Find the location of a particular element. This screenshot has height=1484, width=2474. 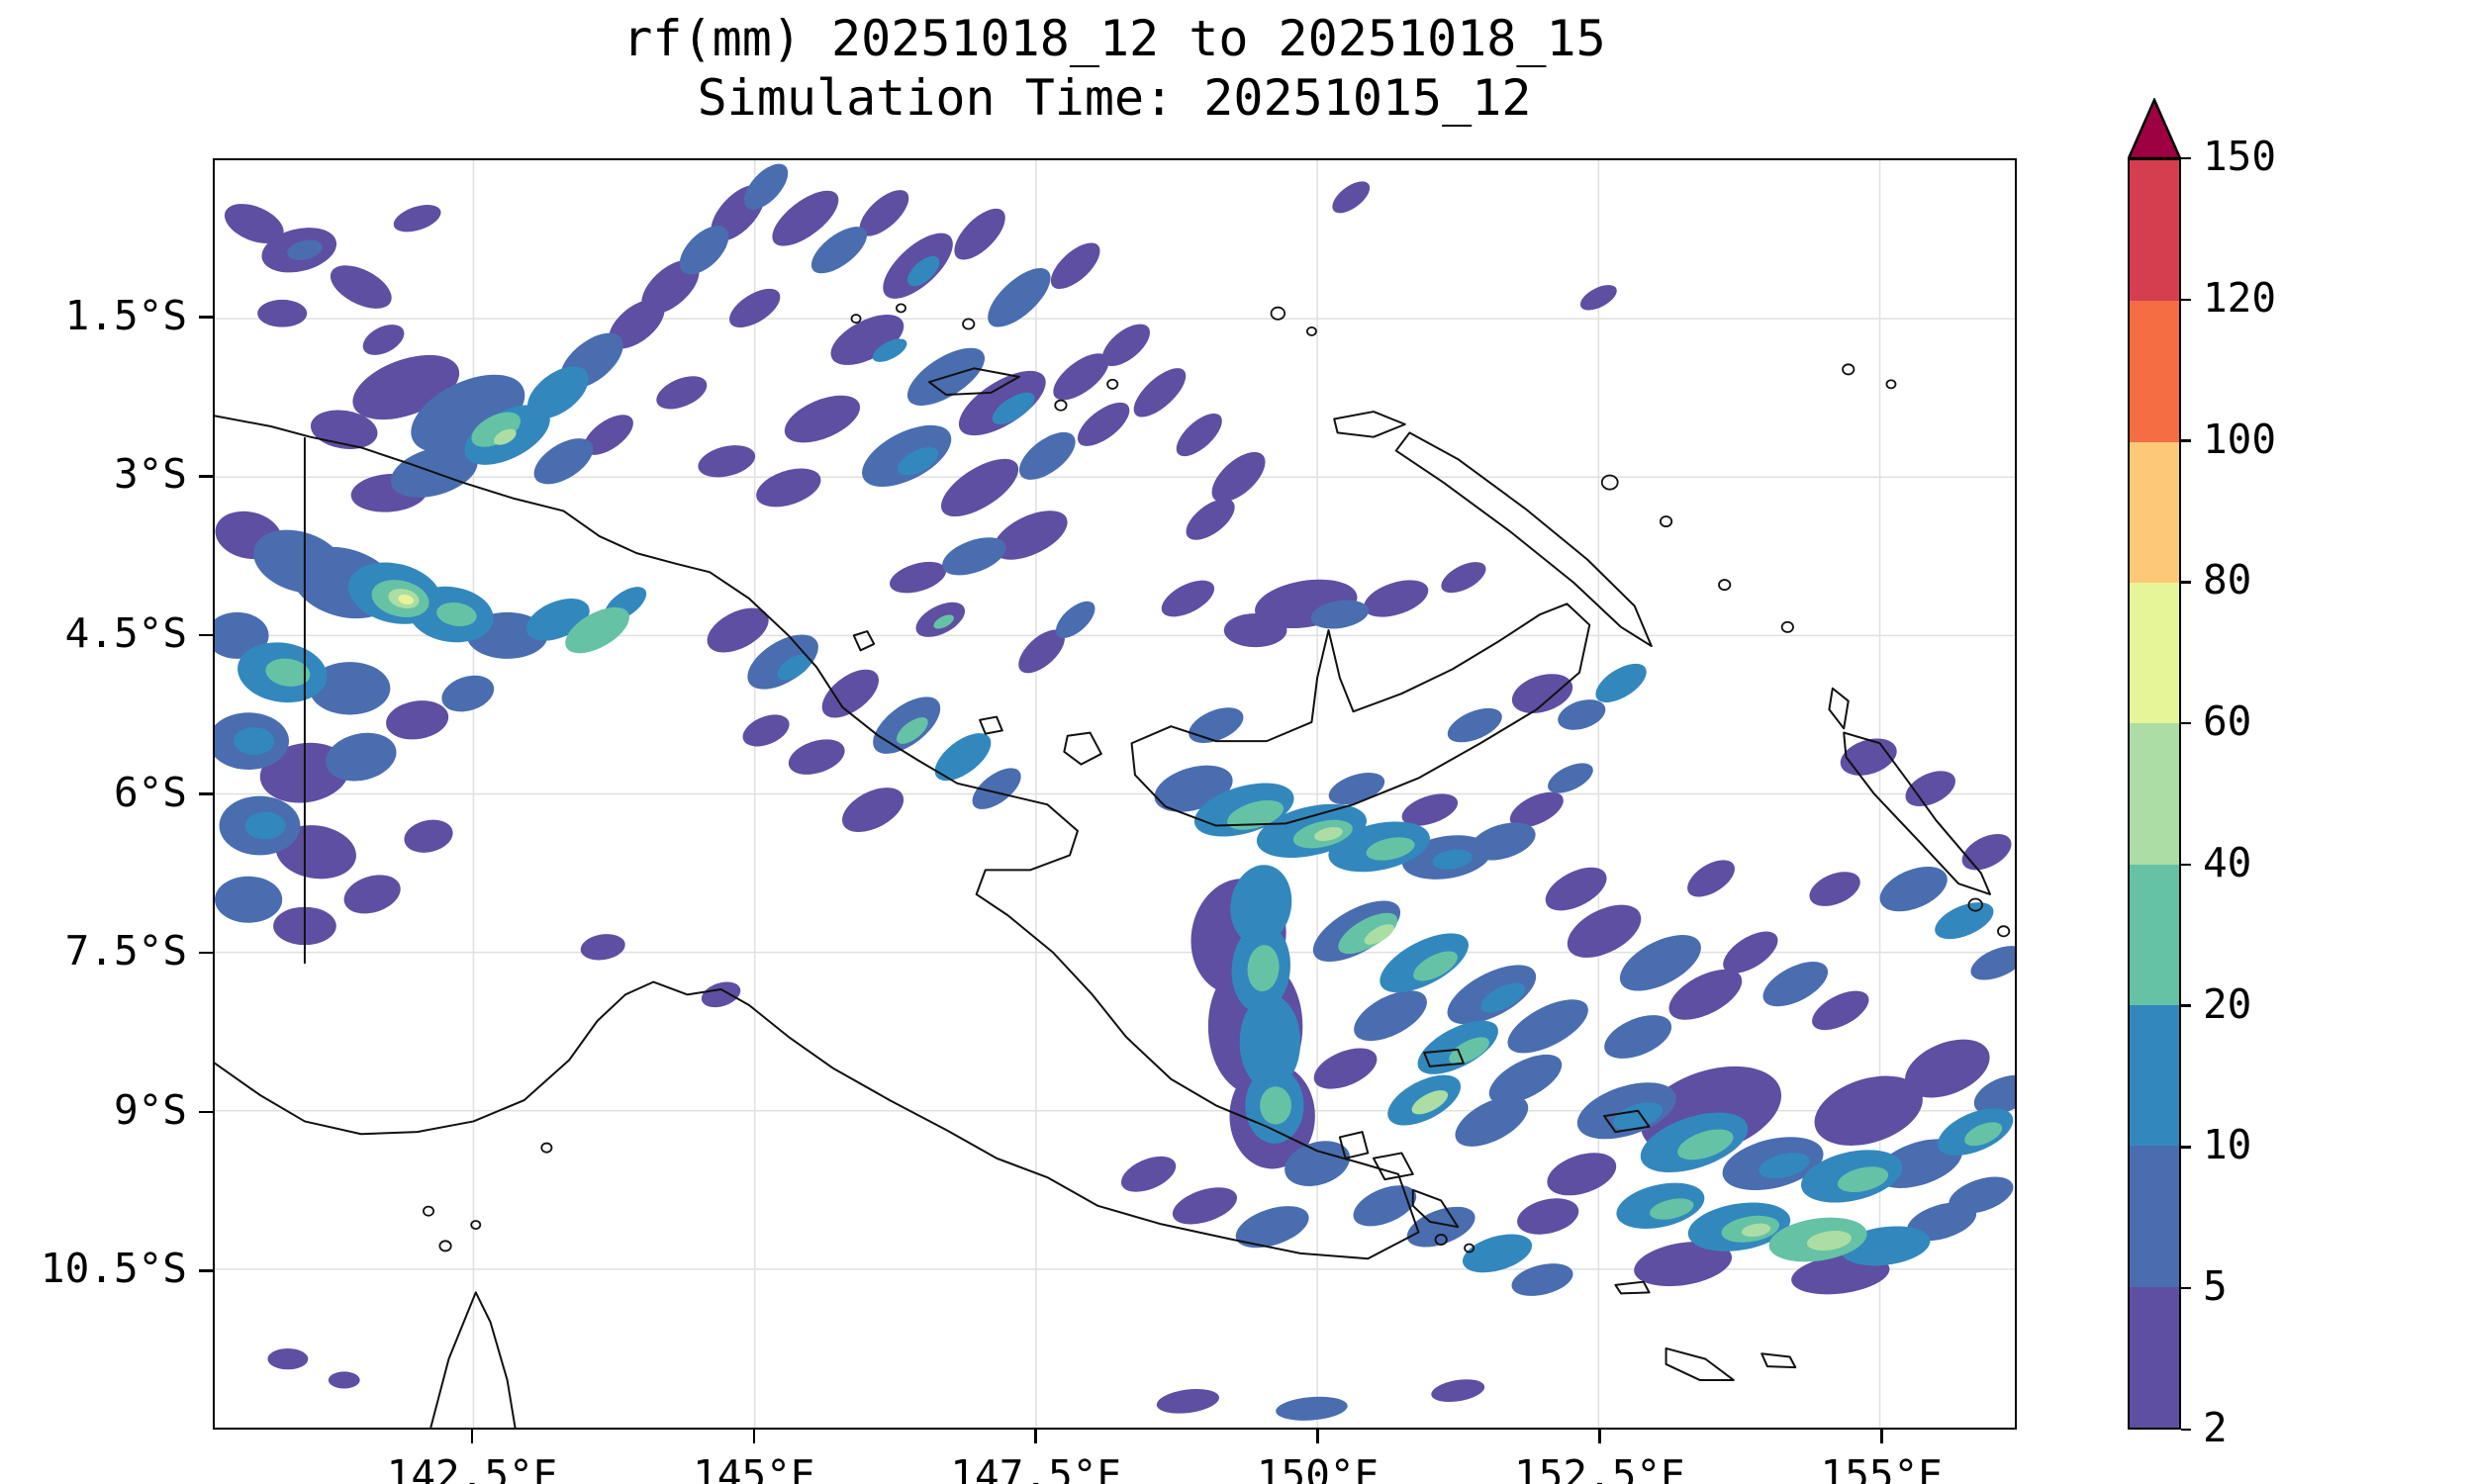

y-tick-label: 6°S is located at coordinates (150, 792).